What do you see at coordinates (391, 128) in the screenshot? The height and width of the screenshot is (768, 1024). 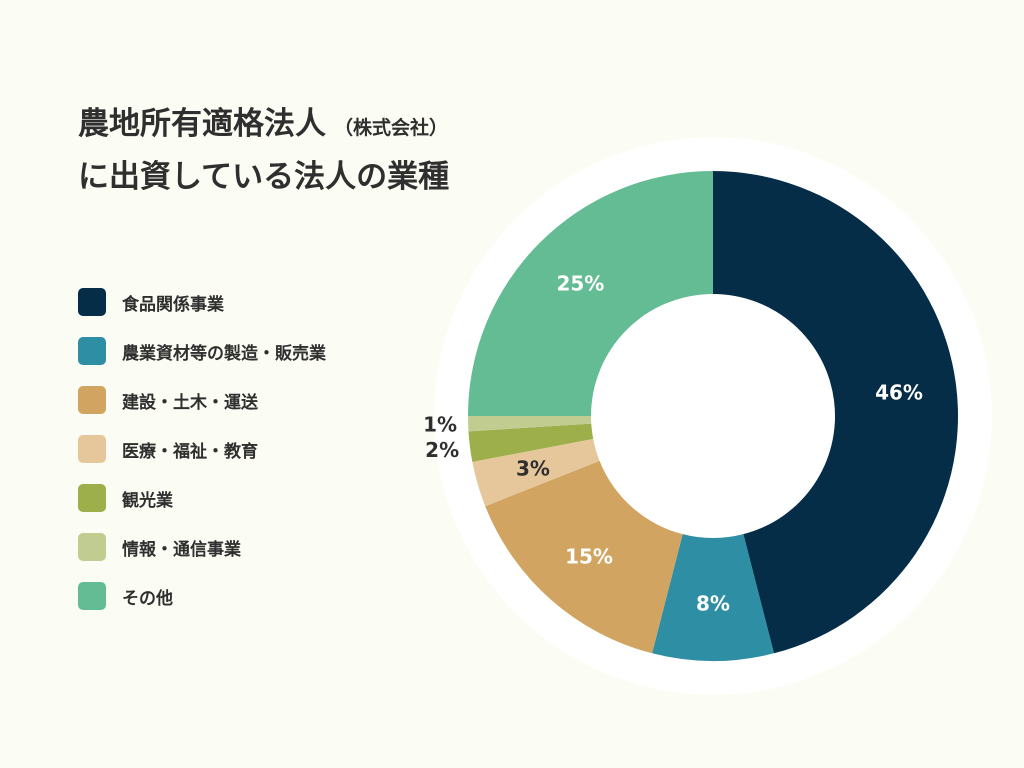 I see `title-subtitle: （株式会社）` at bounding box center [391, 128].